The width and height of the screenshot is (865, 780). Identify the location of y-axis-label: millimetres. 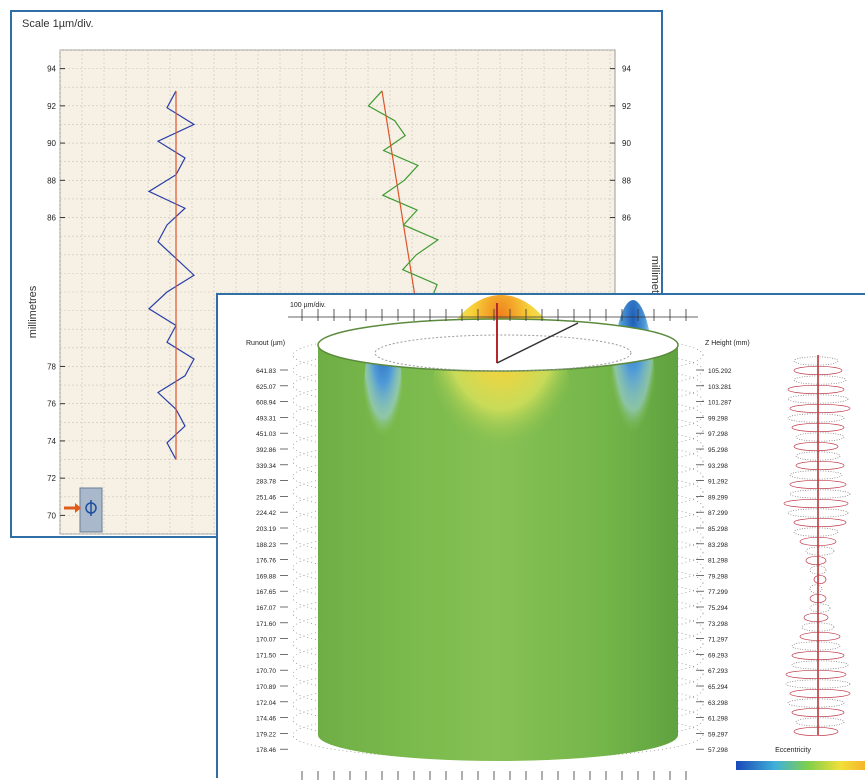
(33, 311).